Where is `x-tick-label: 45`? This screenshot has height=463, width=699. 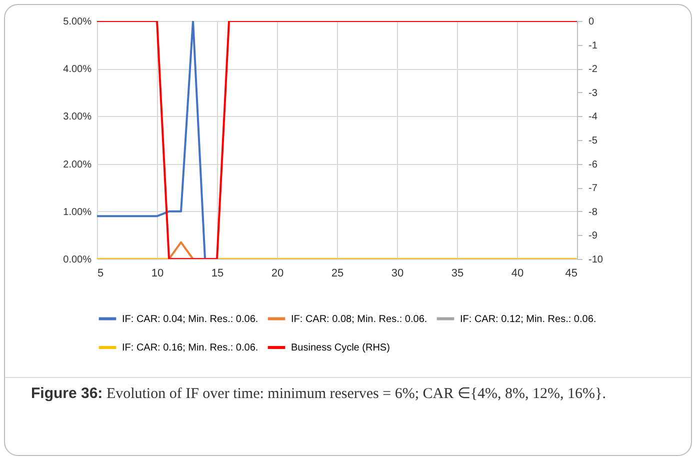 x-tick-label: 45 is located at coordinates (571, 274).